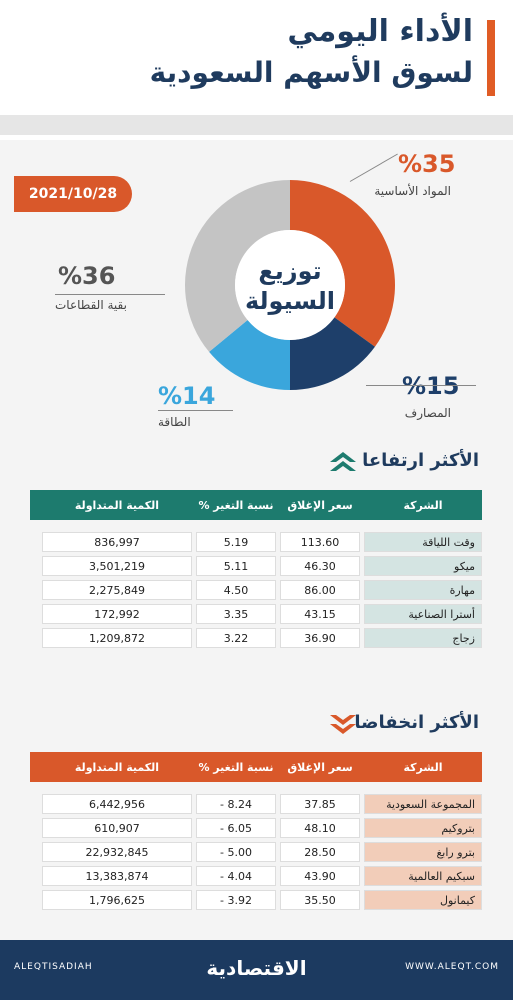 The height and width of the screenshot is (1000, 513). What do you see at coordinates (423, 804) in the screenshot?
I see `losers-cell-0-0: المجموعة السعودية` at bounding box center [423, 804].